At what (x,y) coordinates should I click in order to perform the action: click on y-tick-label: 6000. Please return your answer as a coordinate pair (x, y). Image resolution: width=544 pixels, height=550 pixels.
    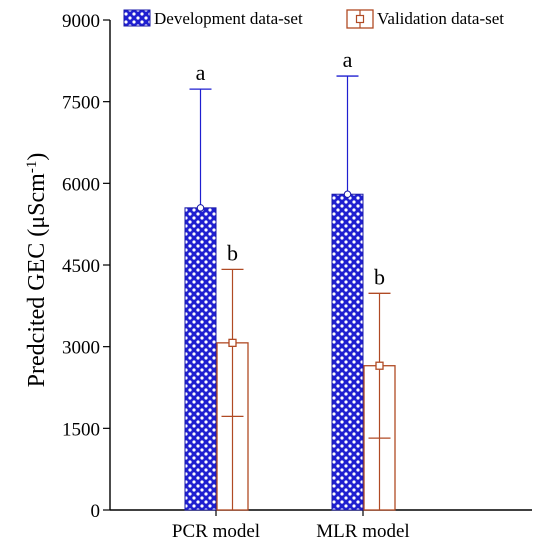
    Looking at the image, I should click on (81, 184).